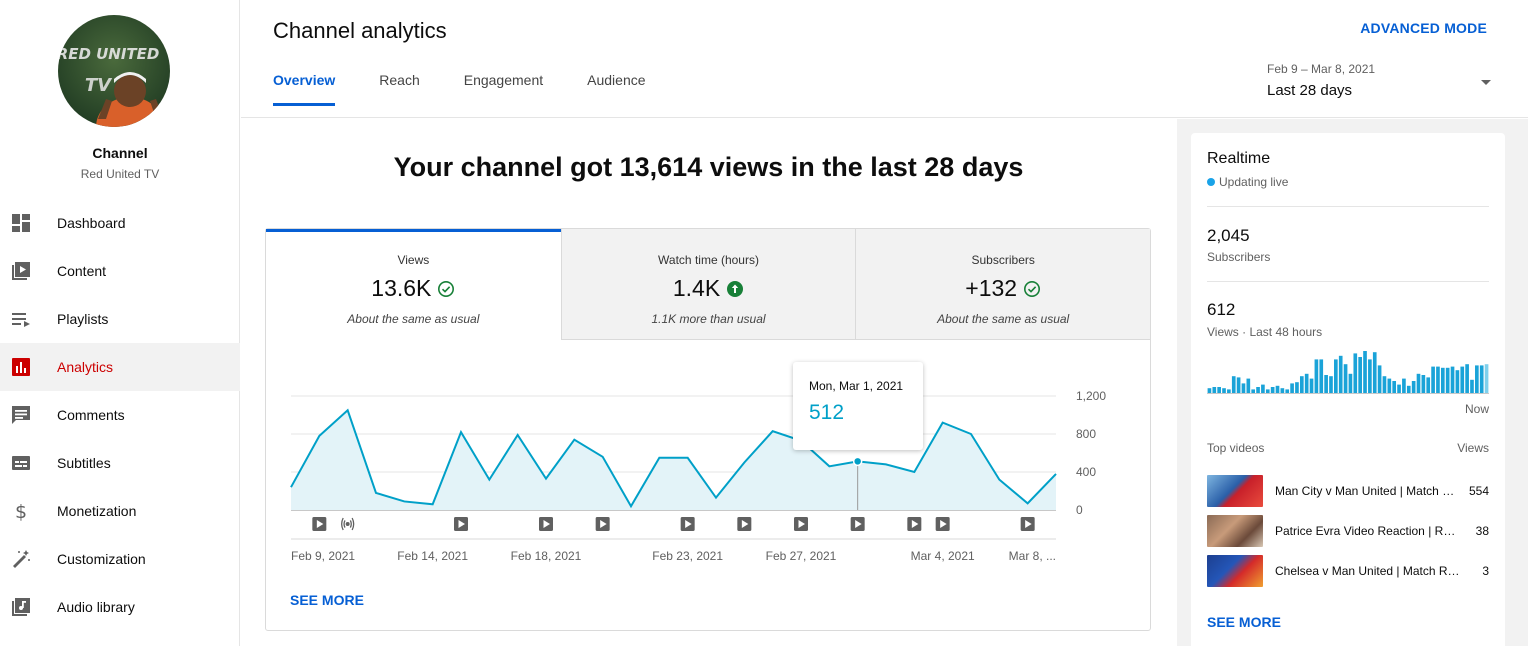 The width and height of the screenshot is (1528, 653). I want to click on metric-title: Subscribers, so click(1003, 260).